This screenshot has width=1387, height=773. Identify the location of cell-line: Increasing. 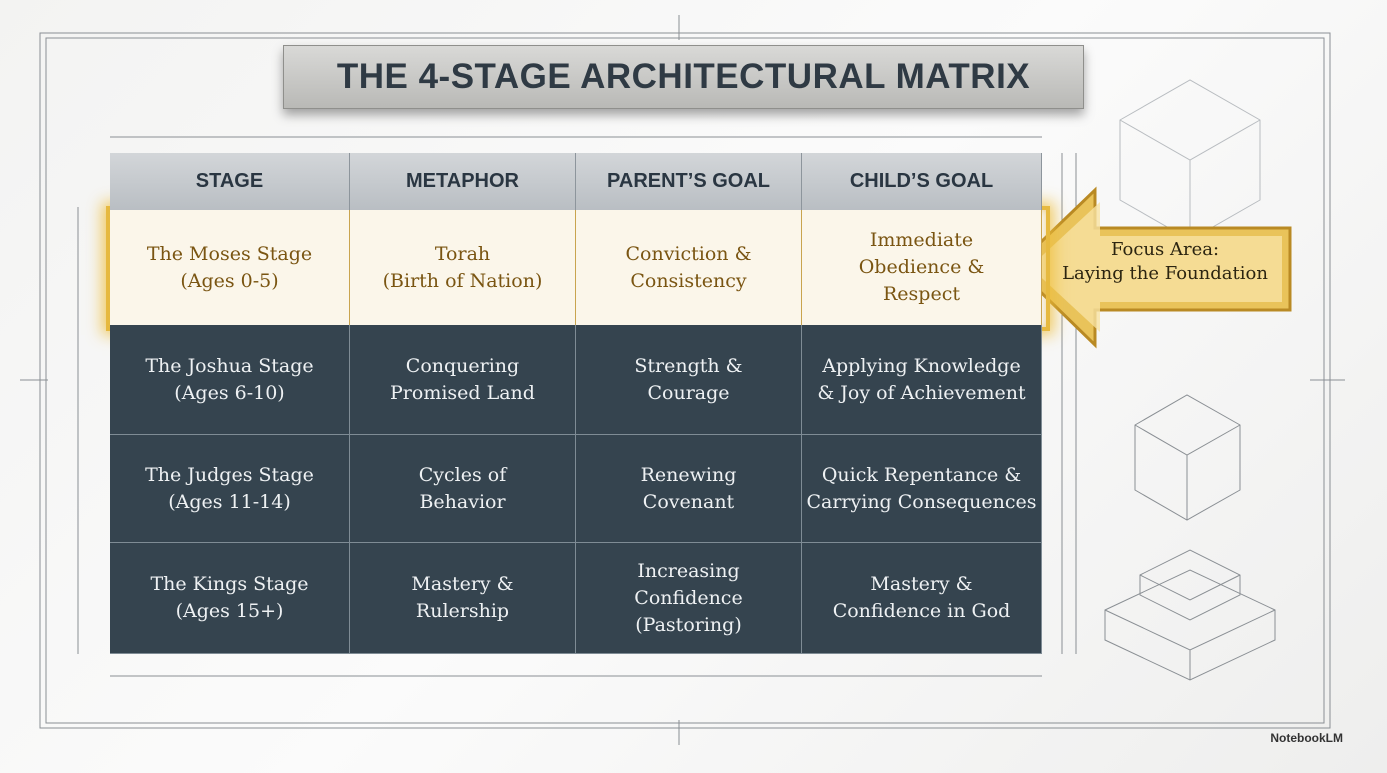
(688, 570).